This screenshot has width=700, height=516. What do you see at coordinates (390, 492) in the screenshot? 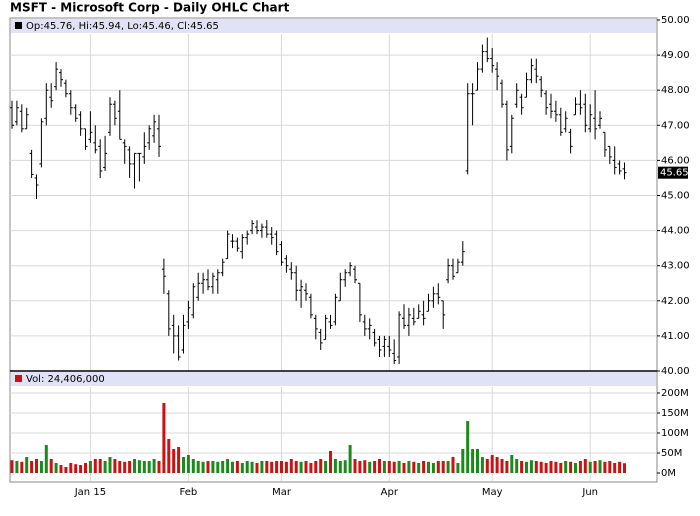
I see `x-tick-label: Apr` at bounding box center [390, 492].